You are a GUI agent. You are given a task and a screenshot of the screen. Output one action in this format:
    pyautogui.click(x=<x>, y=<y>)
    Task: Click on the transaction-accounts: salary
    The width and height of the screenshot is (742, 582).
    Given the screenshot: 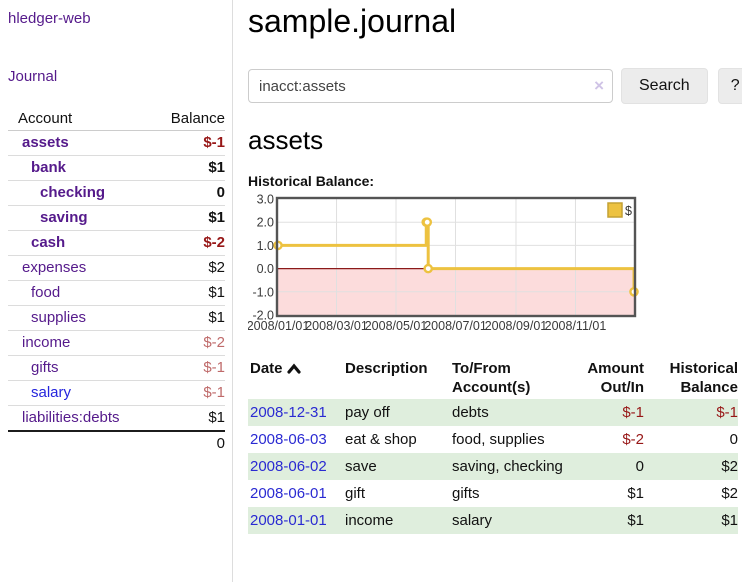 What is the action you would take?
    pyautogui.click(x=472, y=520)
    